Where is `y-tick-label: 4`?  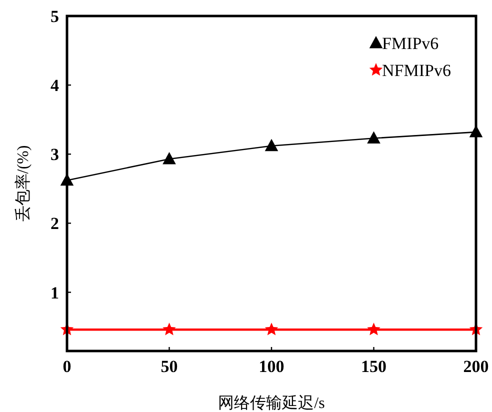
y-tick-label: 4 is located at coordinates (55, 86).